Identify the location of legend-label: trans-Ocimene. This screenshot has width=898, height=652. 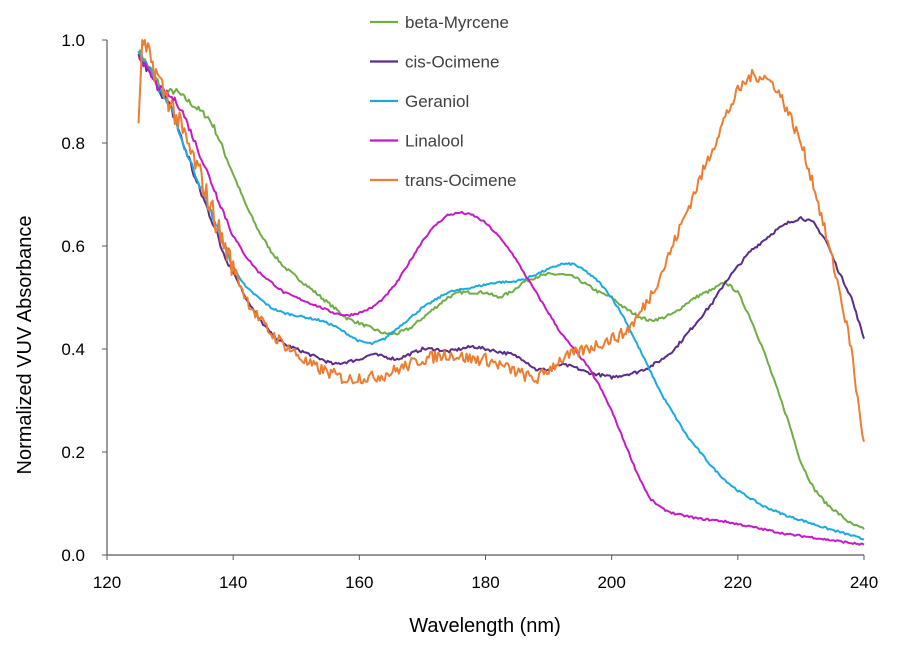
(460, 180).